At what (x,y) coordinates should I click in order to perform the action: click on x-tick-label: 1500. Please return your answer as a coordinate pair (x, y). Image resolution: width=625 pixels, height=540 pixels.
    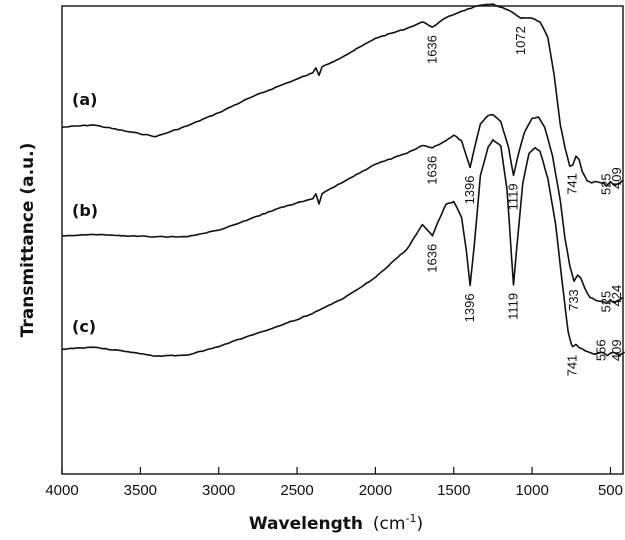
    Looking at the image, I should click on (453, 490).